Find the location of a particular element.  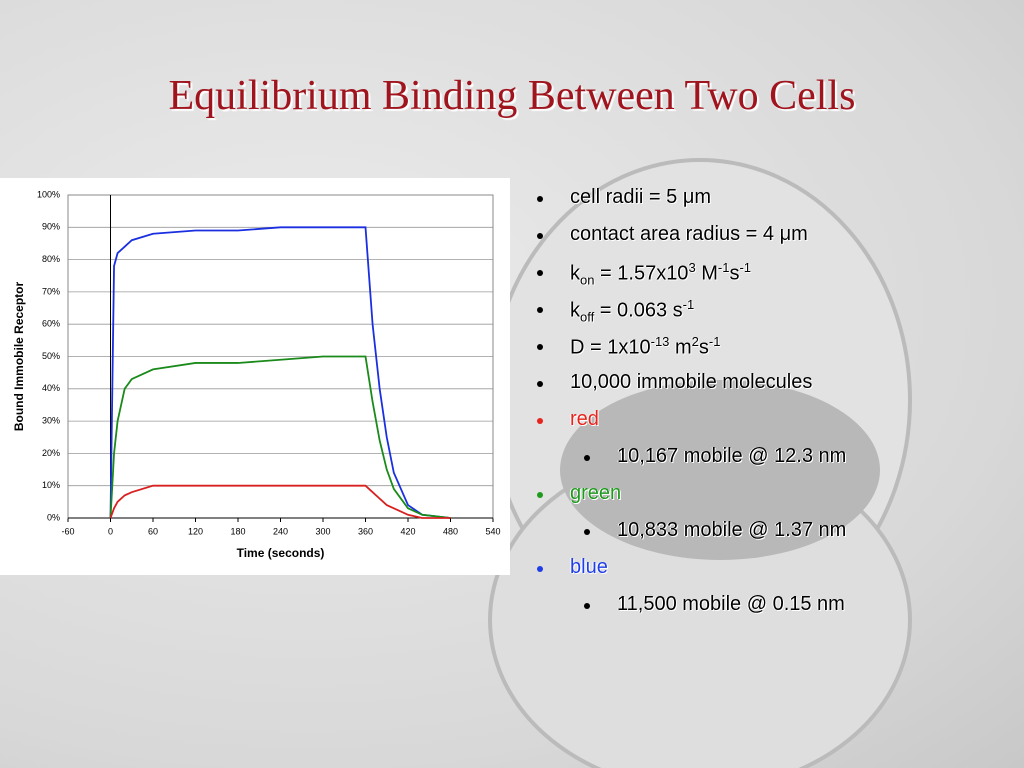

x-tick-label: 420 is located at coordinates (407, 531).